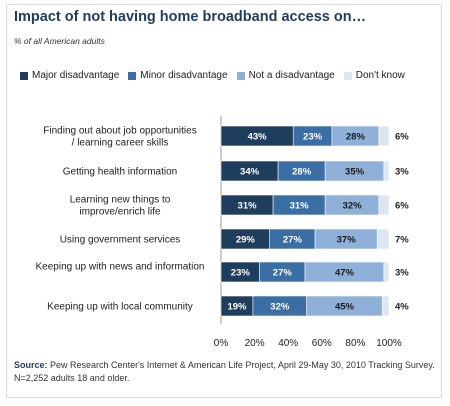  I want to click on legend-swatch-major, so click(24, 75).